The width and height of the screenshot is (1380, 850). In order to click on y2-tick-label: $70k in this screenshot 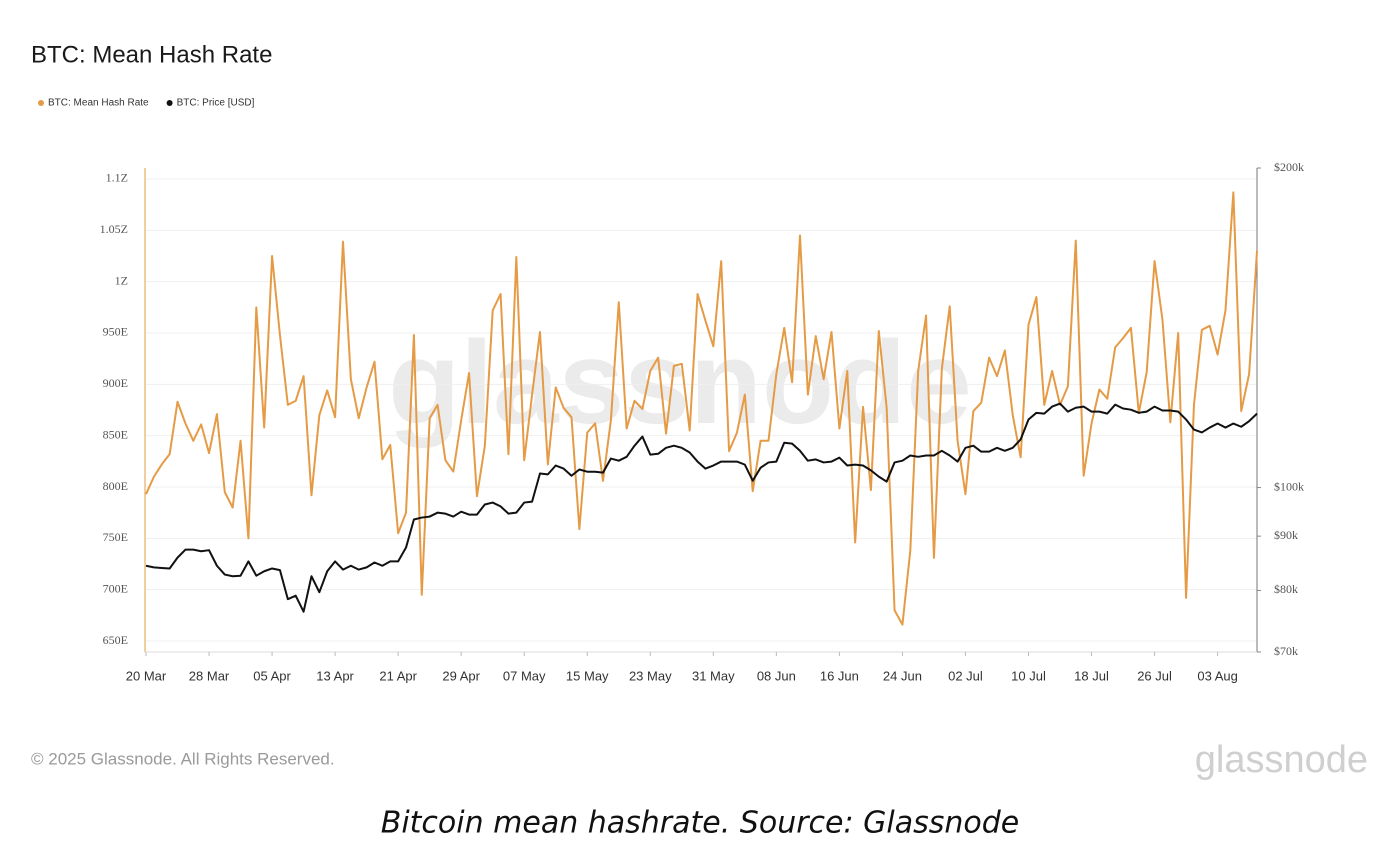, I will do `click(1286, 651)`.